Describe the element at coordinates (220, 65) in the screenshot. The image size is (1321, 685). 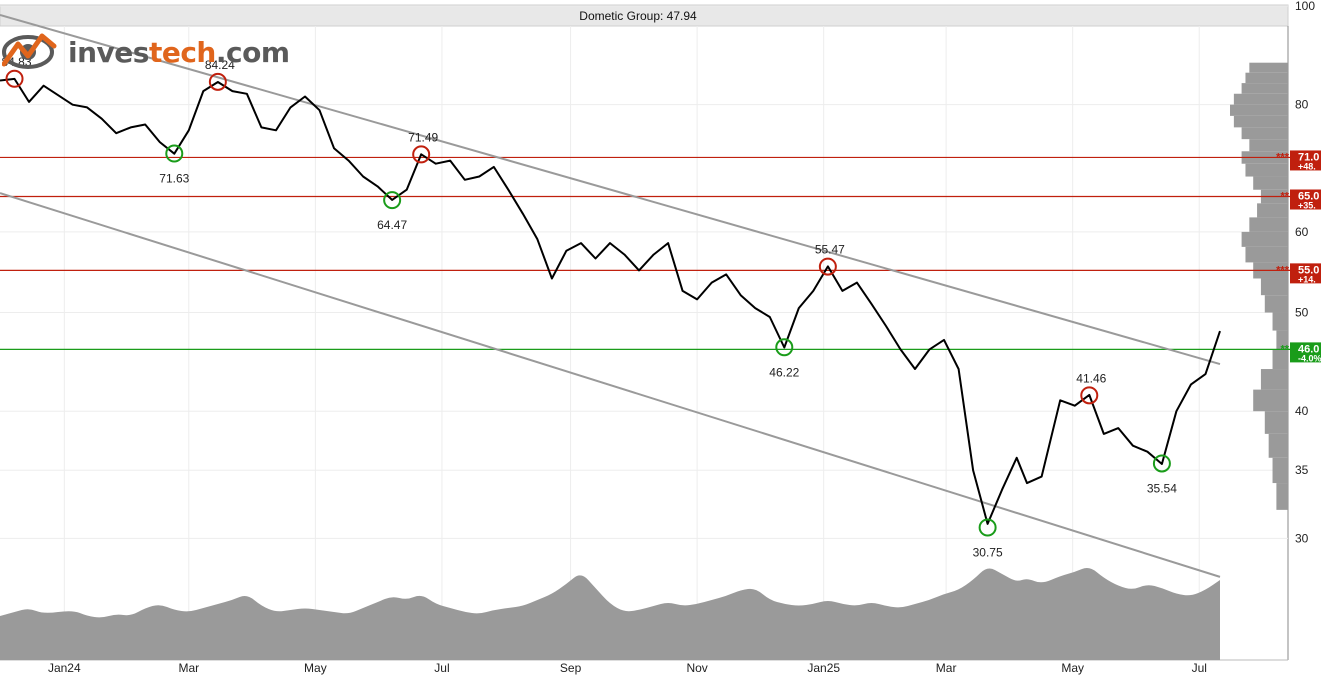
I see `top-label: 84.24` at that location.